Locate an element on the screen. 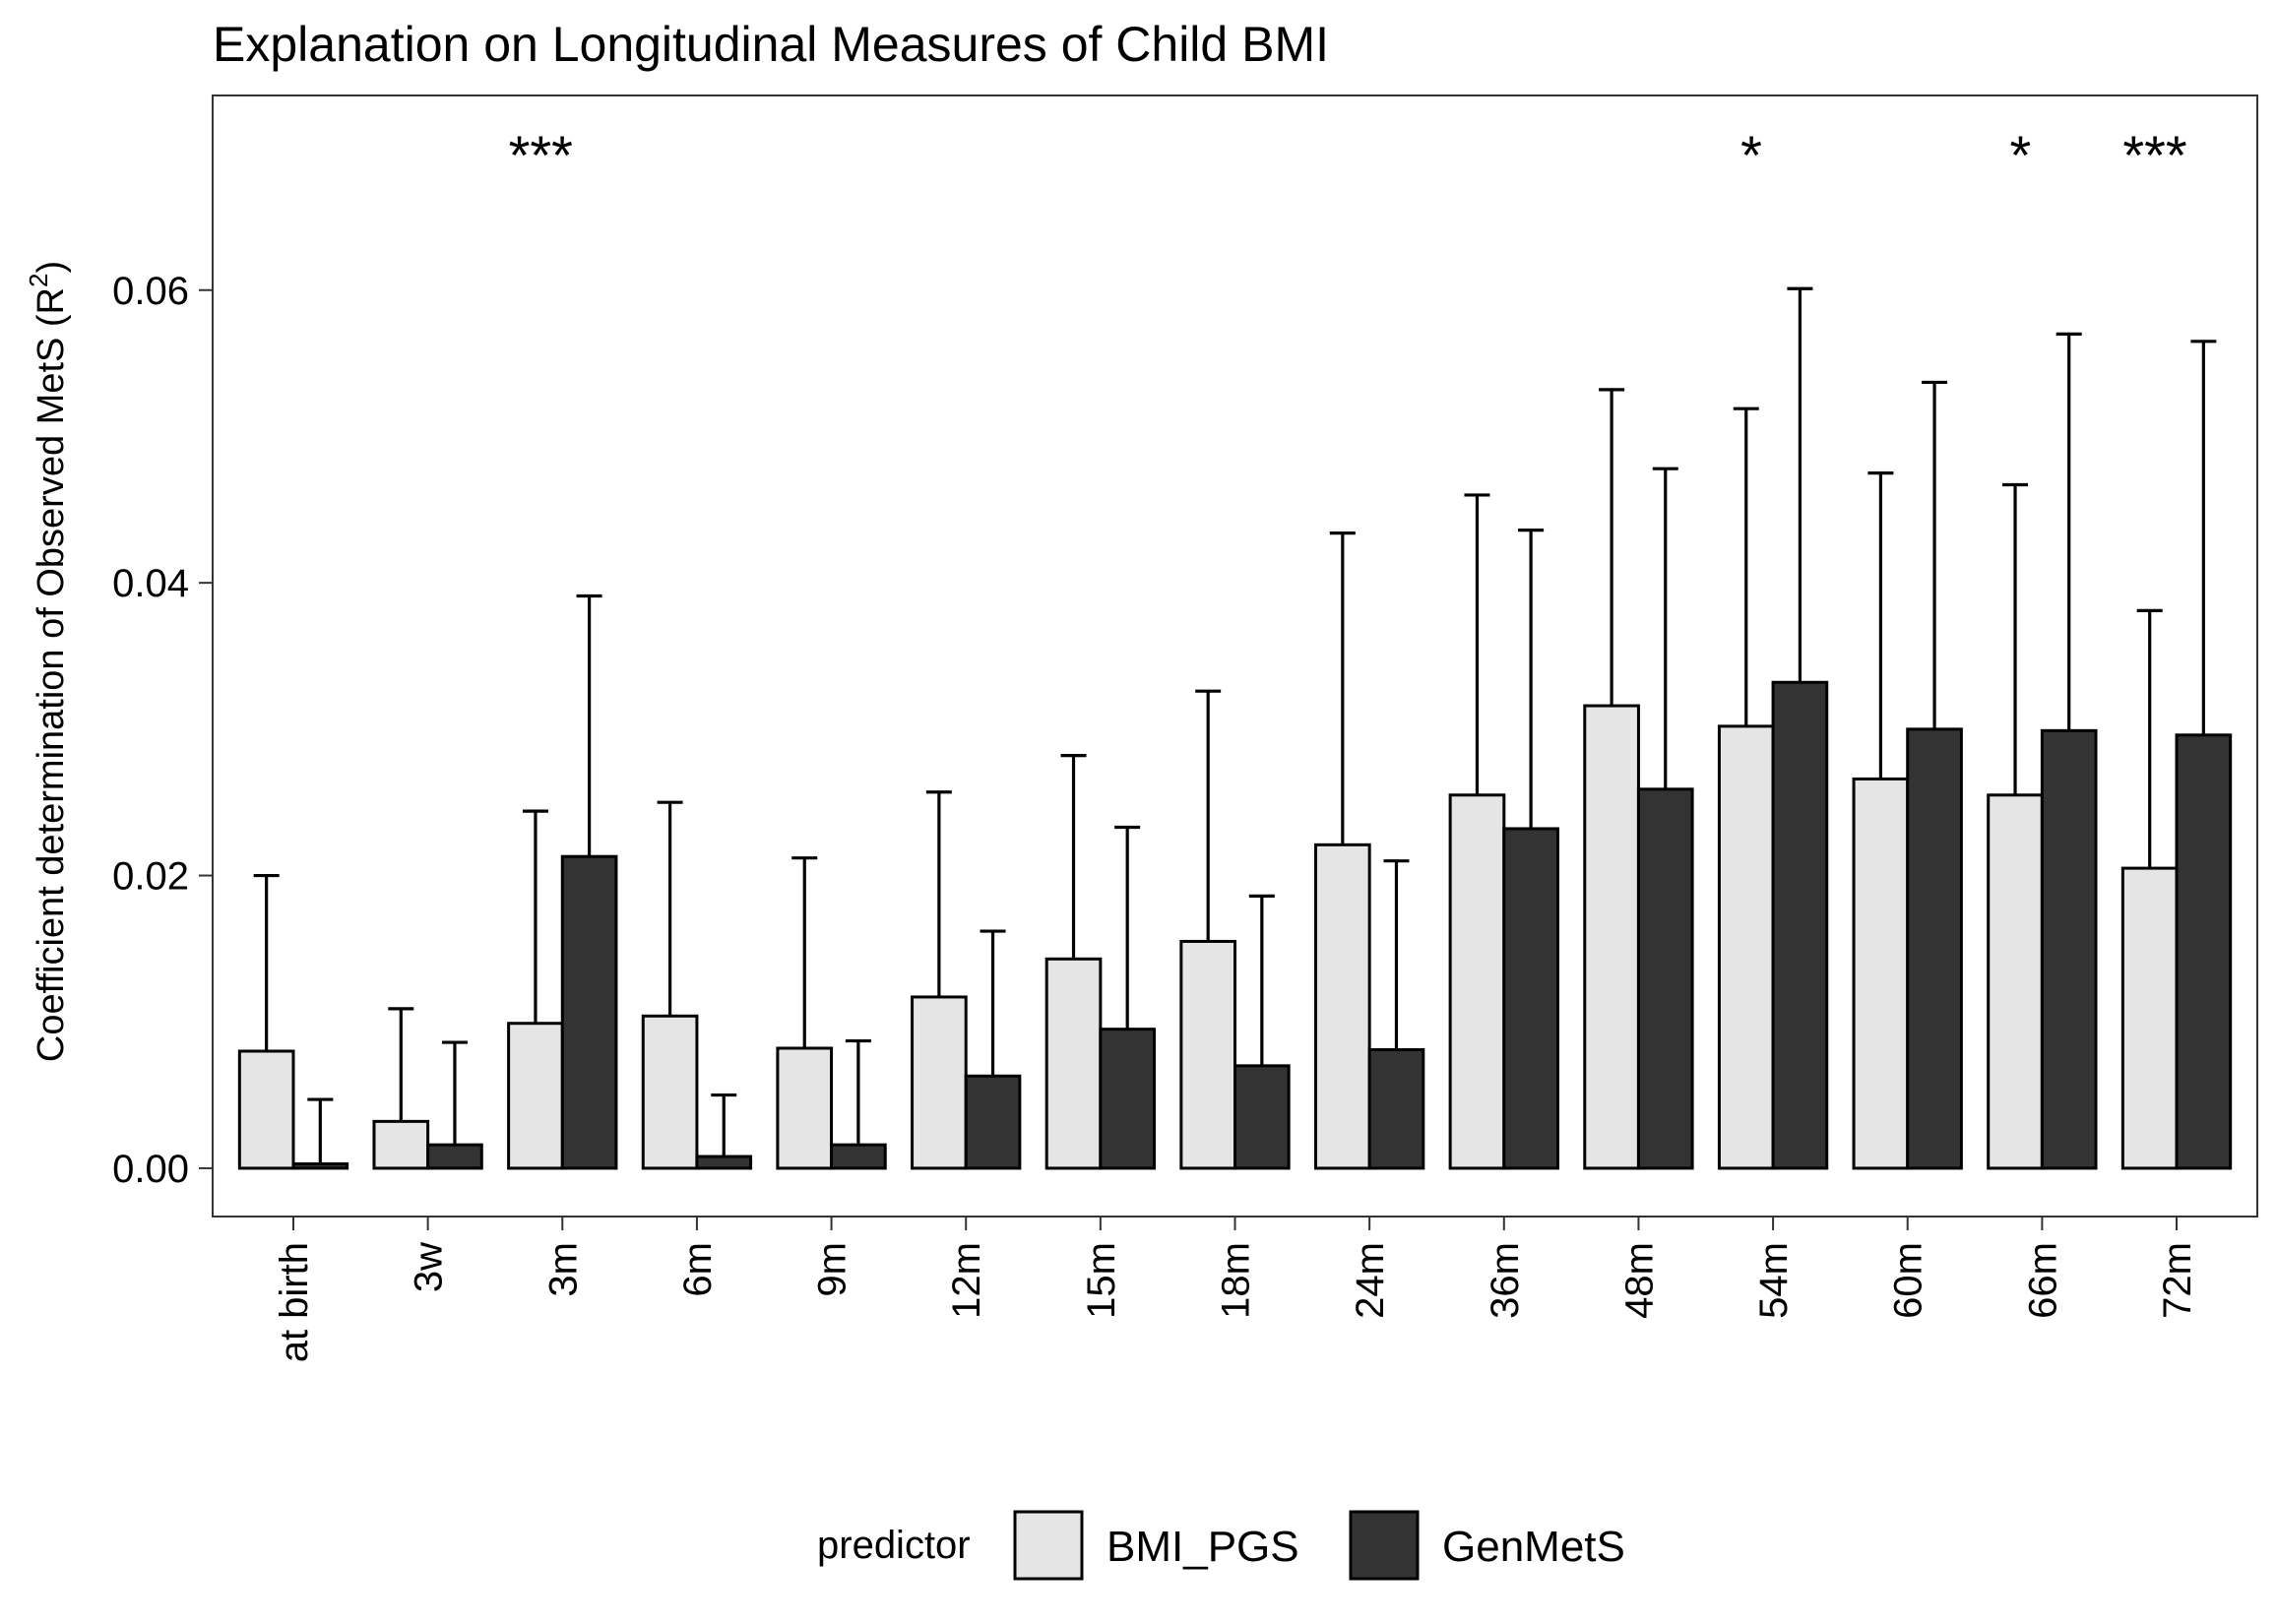  legend: predictor BMI_PGS GenMetS is located at coordinates (1221, 1545).